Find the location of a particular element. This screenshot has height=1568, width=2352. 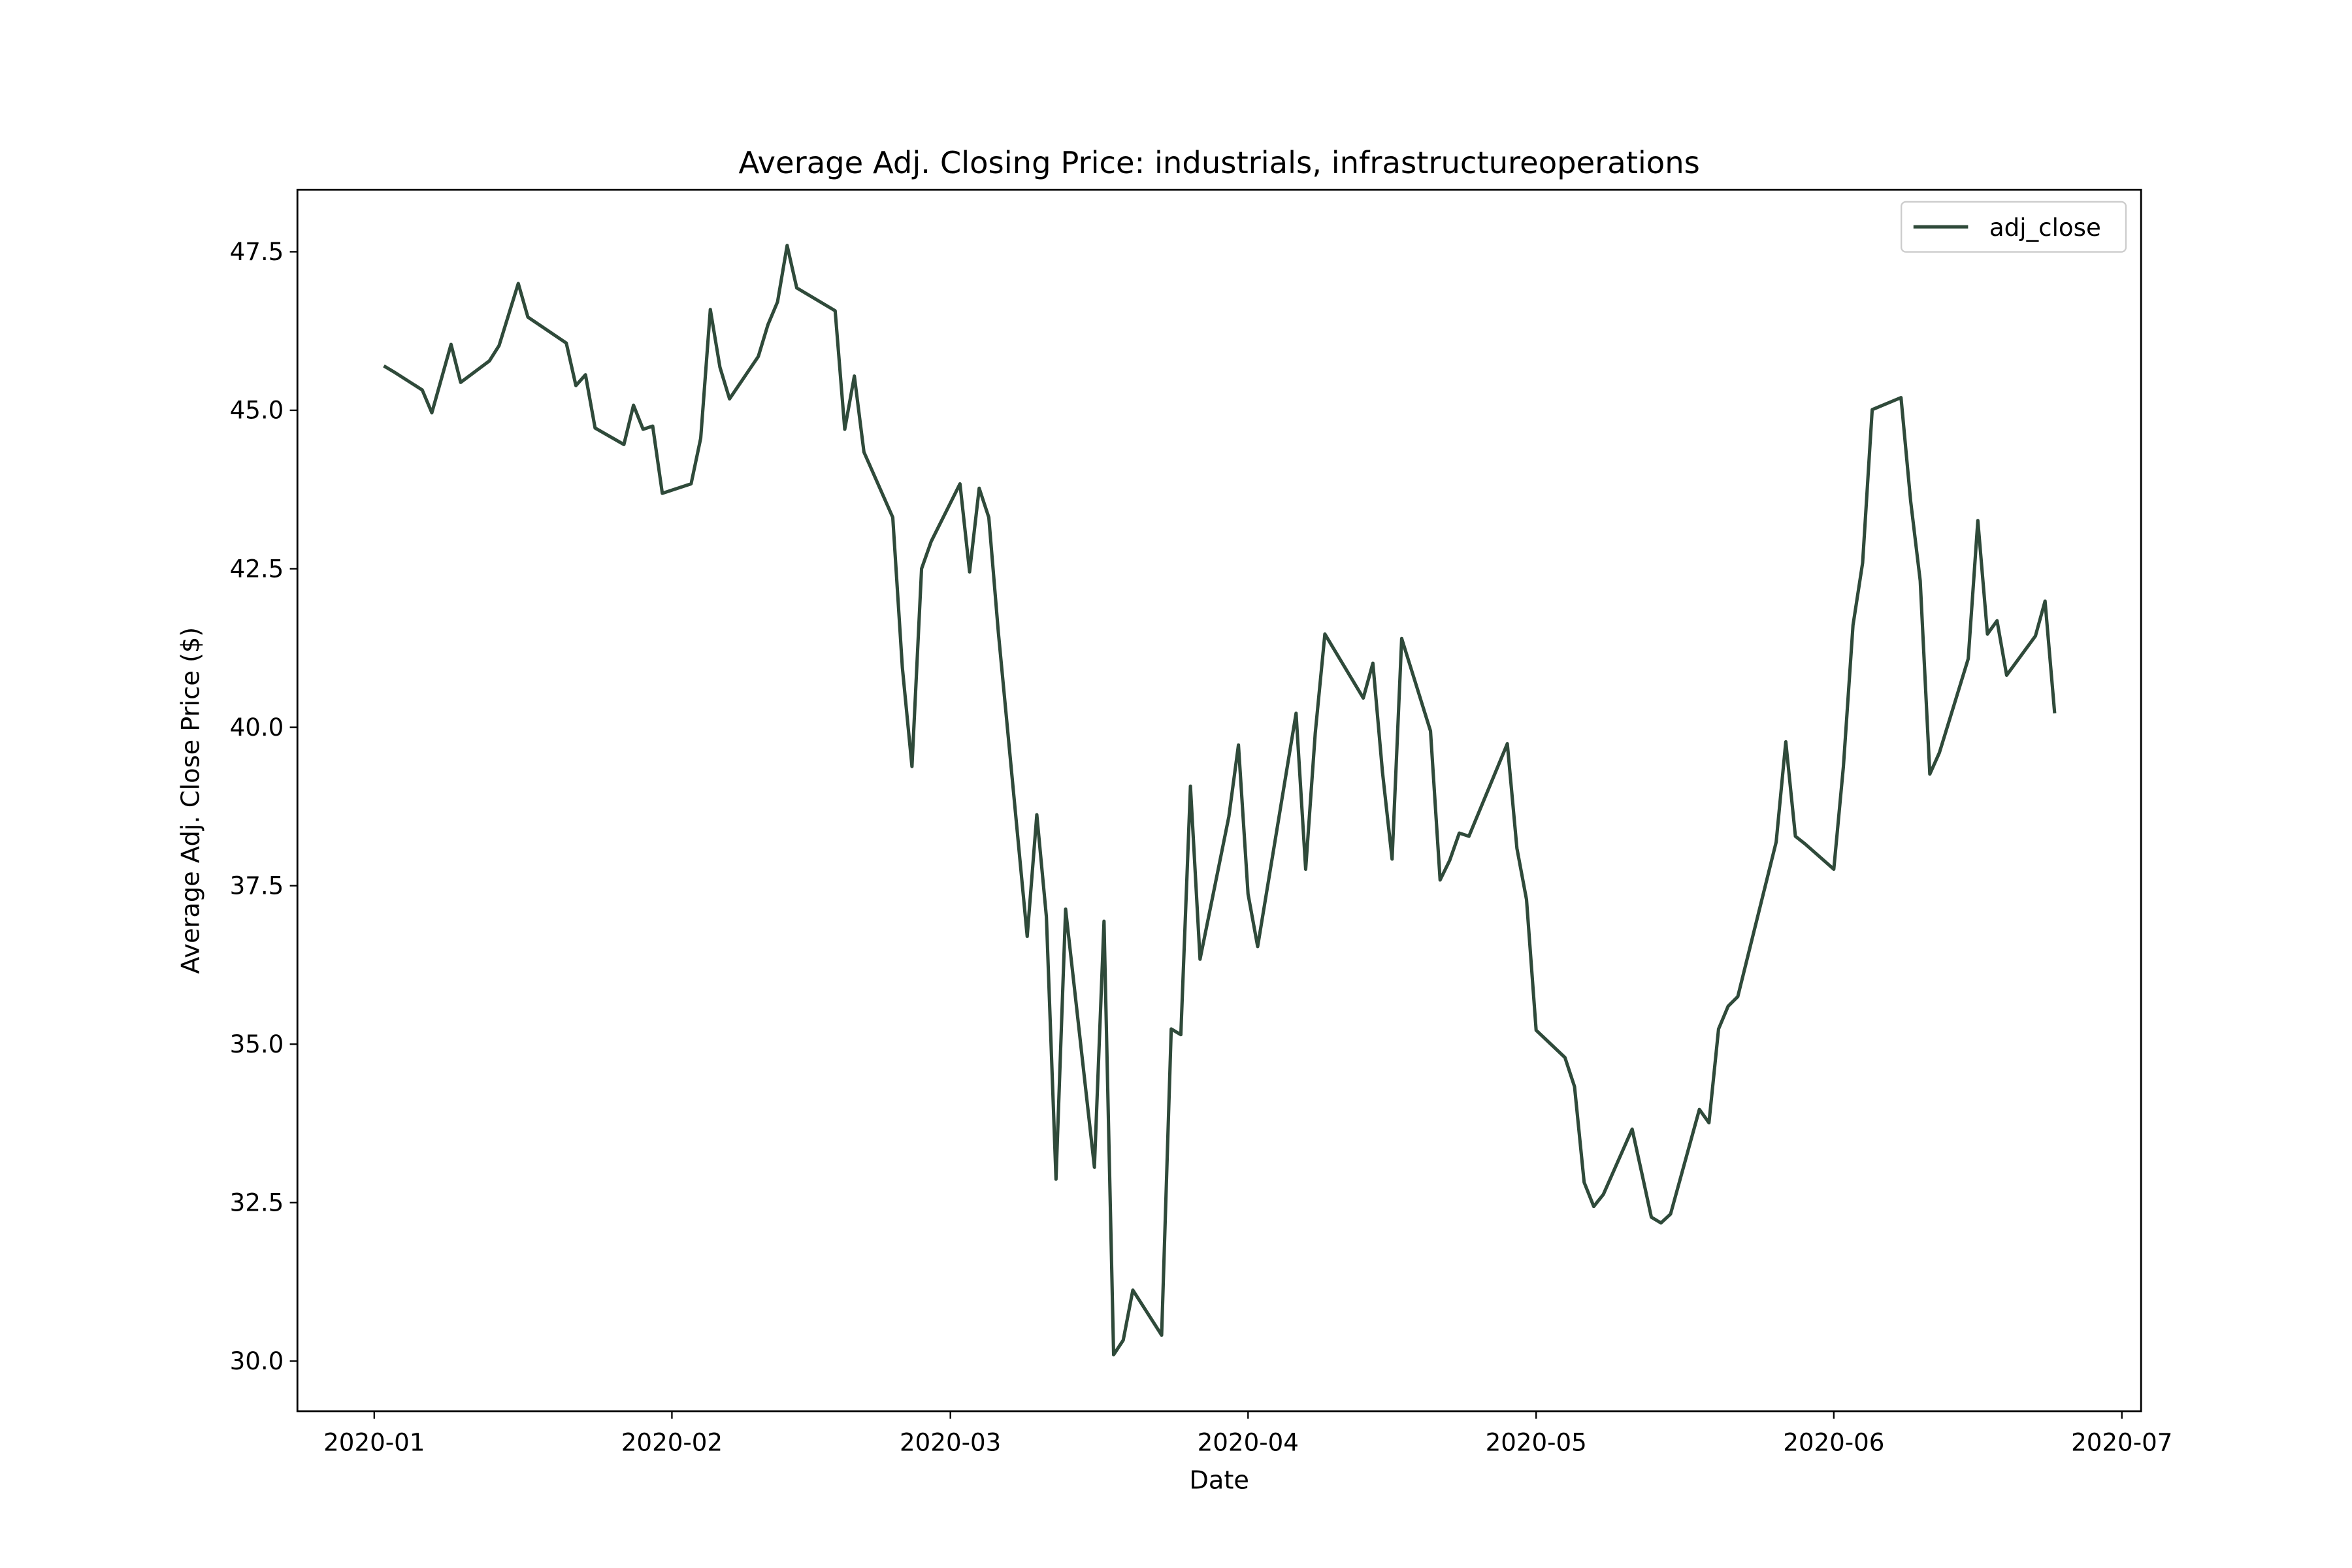

x-tick-label: 2020-03 is located at coordinates (950, 1442).